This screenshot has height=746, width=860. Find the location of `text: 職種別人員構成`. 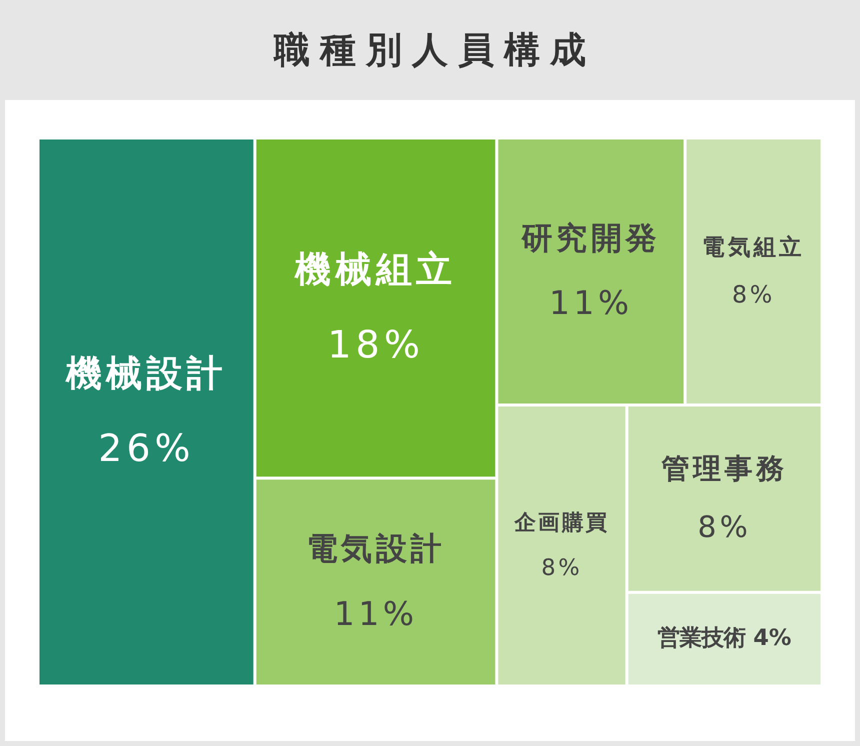

text: 職種別人員構成 is located at coordinates (434, 50).